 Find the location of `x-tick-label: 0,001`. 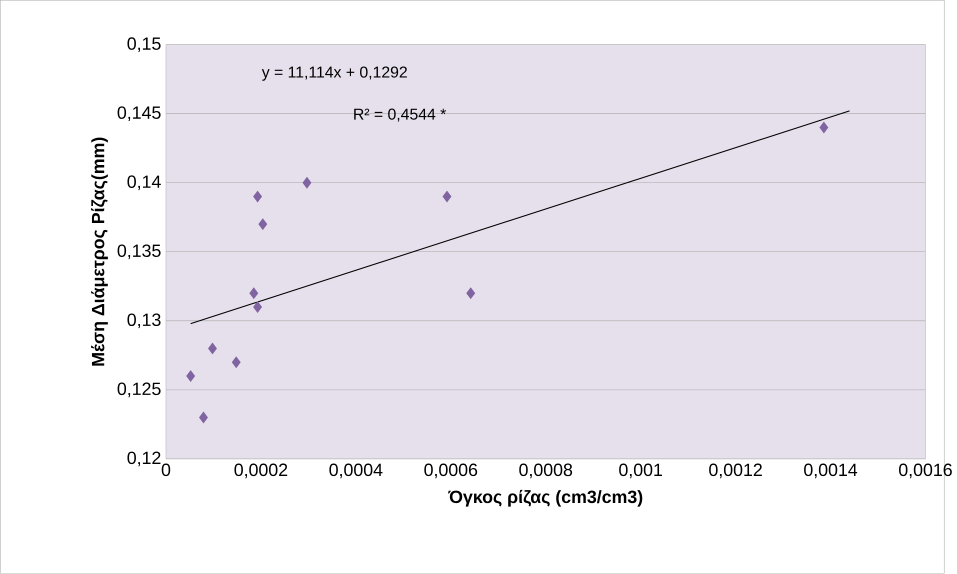

x-tick-label: 0,001 is located at coordinates (640, 471).